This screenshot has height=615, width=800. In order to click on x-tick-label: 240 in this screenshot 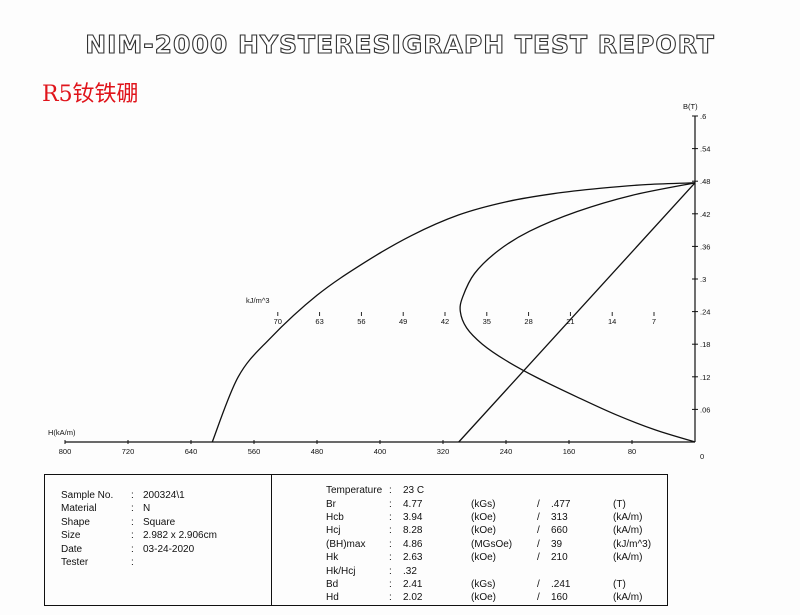, I will do `click(506, 451)`.